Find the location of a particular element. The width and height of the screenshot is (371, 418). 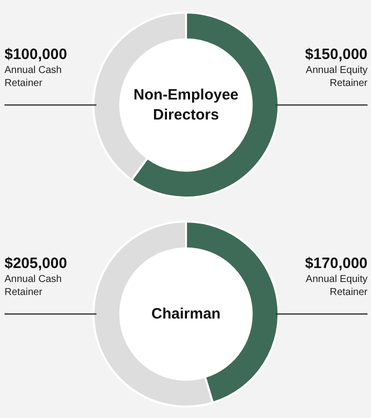

text: Chairman is located at coordinates (186, 314).